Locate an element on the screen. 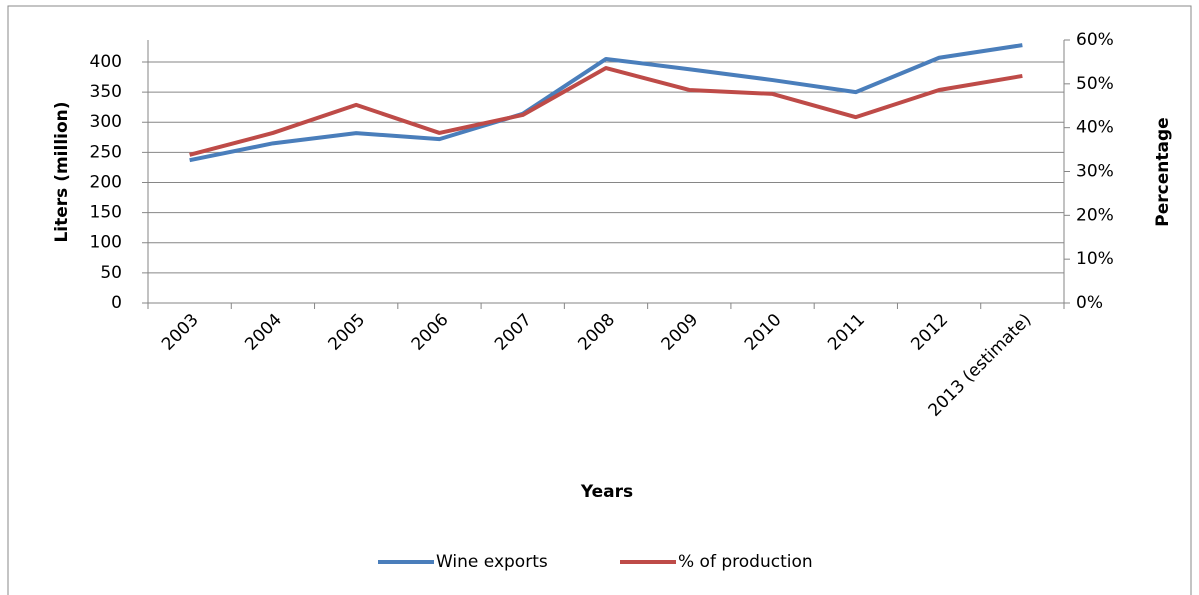  y2-tick-label: 40% is located at coordinates (1095, 128).